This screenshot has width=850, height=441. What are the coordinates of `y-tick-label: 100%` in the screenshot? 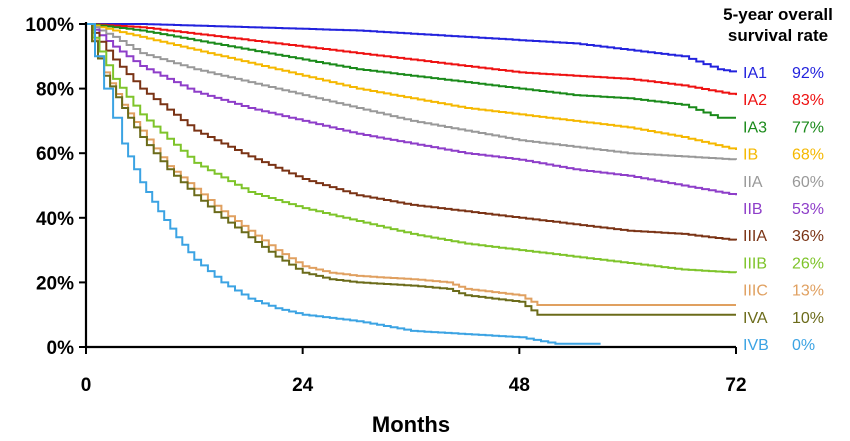 It's located at (49, 25).